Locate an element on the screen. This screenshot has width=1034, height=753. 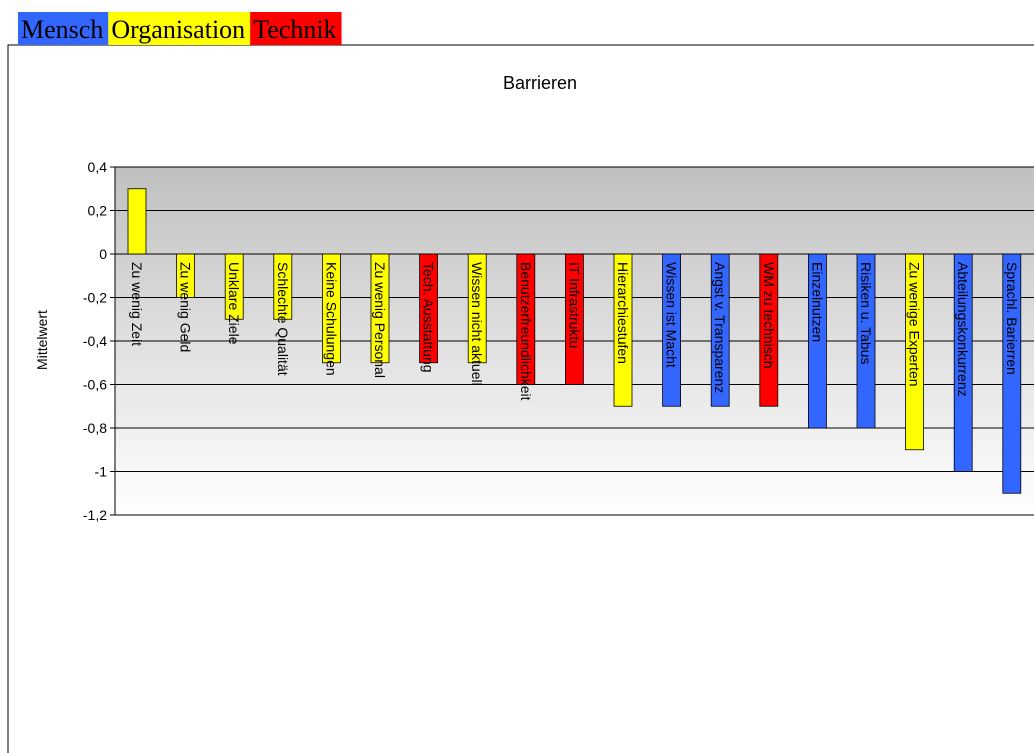
y-tick-label: -0,8 is located at coordinates (95, 428).